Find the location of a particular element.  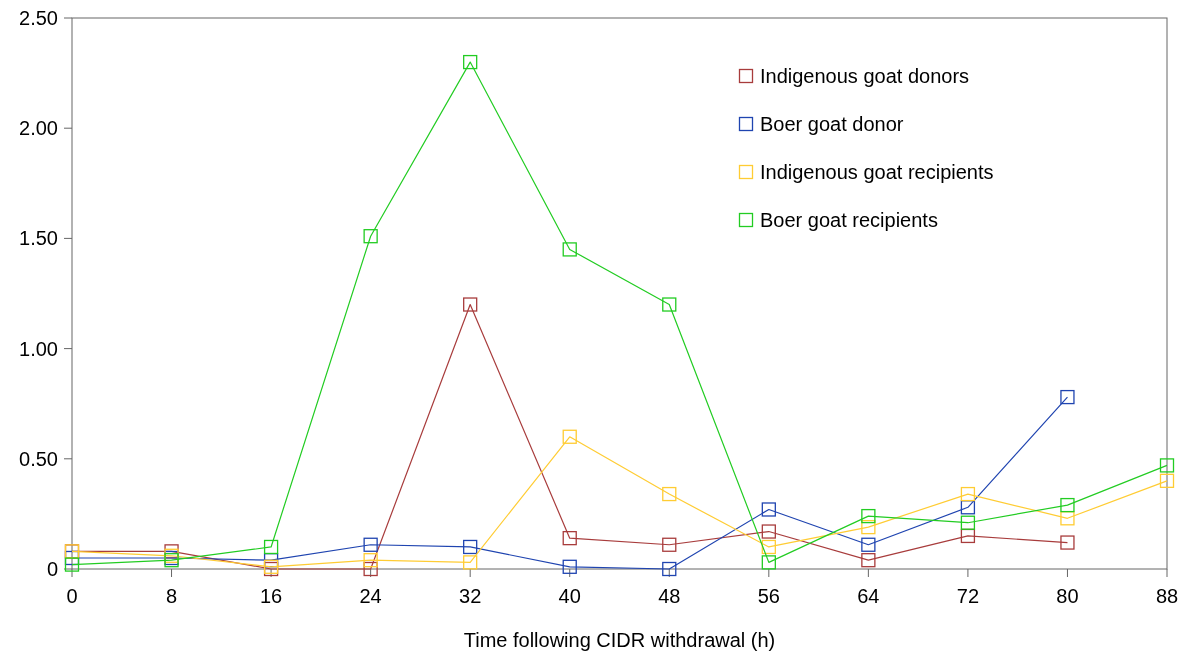

x-tick-label: 8 is located at coordinates (171, 596).